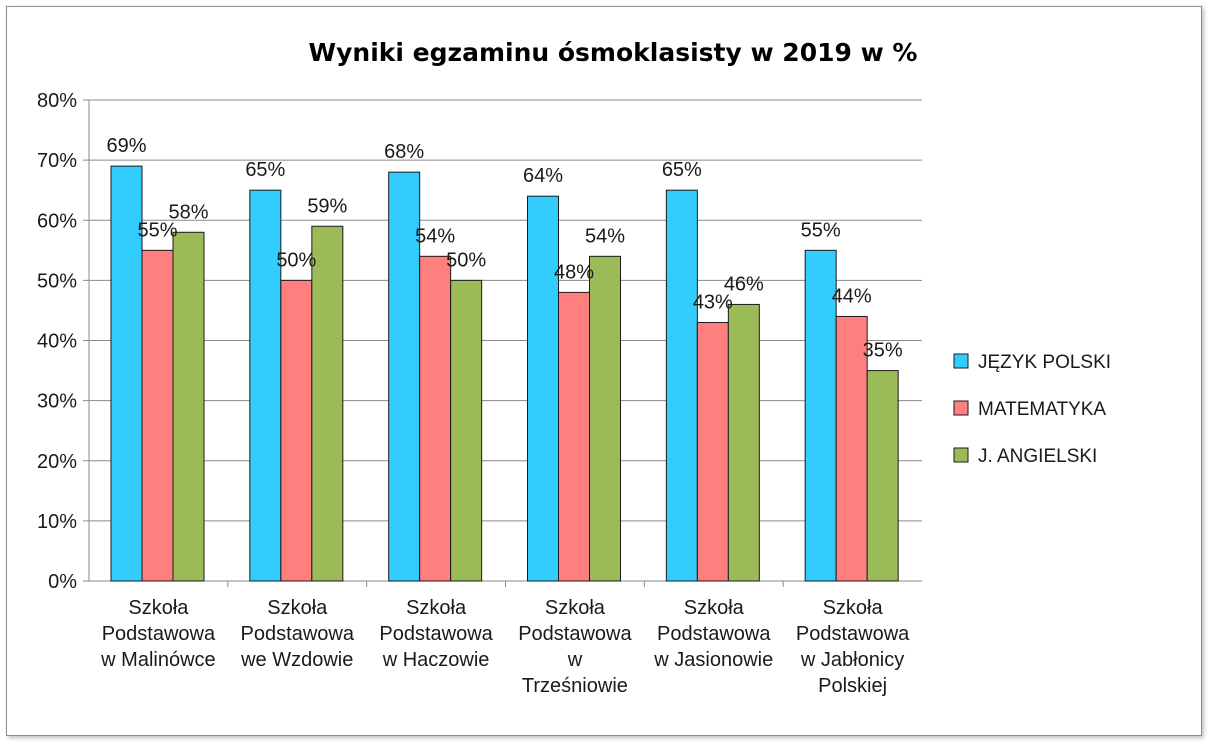  I want to click on category-label: w Jasionowie, so click(713, 660).